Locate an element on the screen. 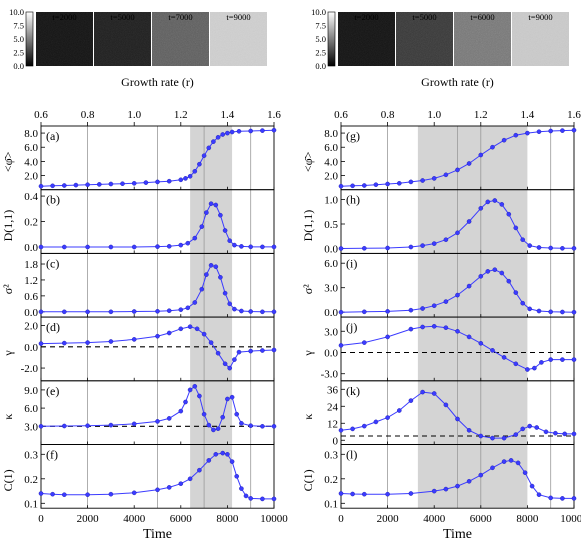  y-tick-label: -3.0 is located at coordinates (330, 375).